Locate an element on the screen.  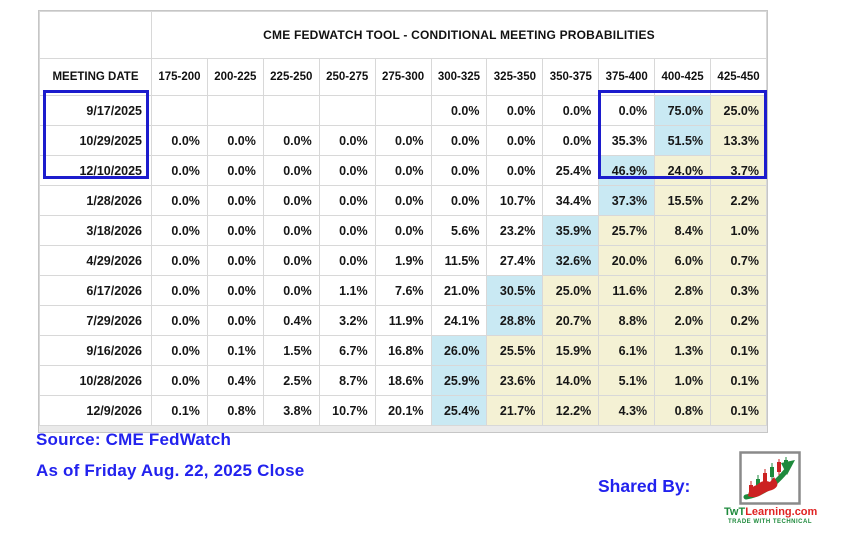
probability-cell: 0.7% is located at coordinates (738, 260).